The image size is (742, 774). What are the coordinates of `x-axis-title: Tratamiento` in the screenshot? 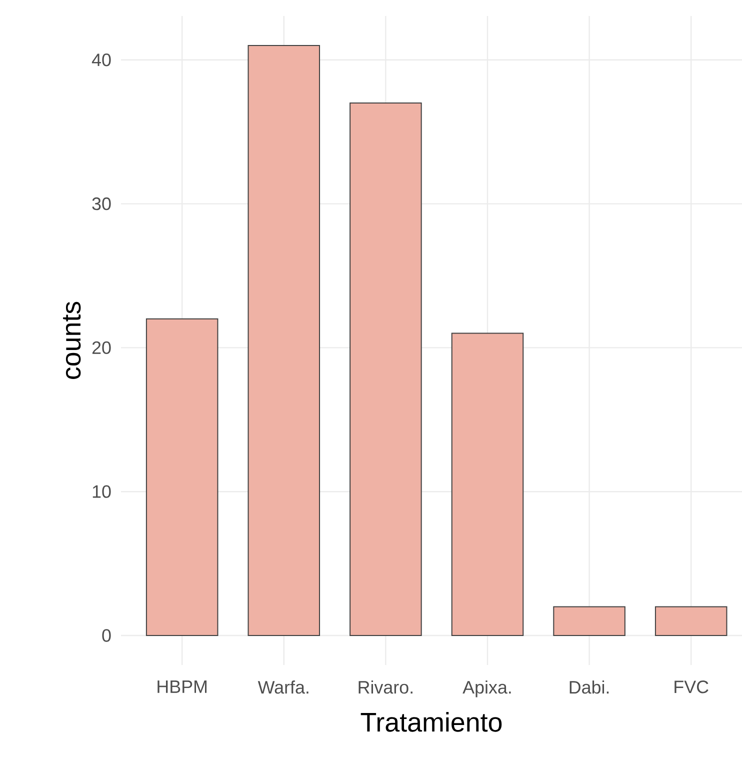 It's located at (431, 722).